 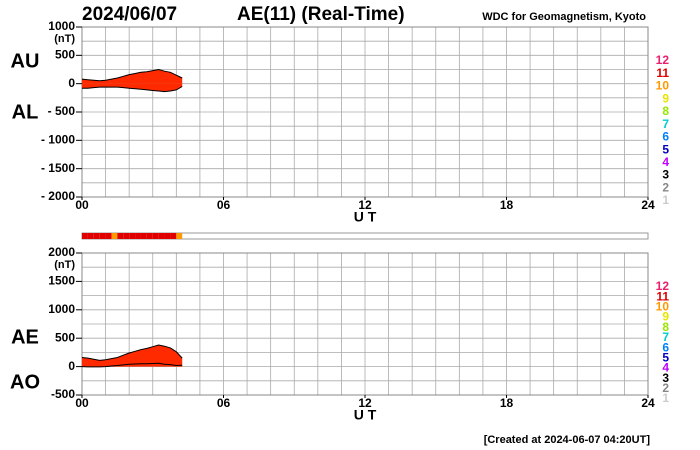 I want to click on y-tick-label: - 1500, so click(x=58, y=168).